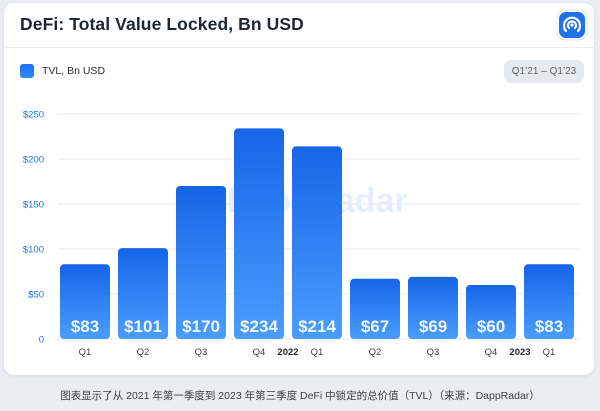 The height and width of the screenshot is (411, 600). Describe the element at coordinates (519, 352) in the screenshot. I see `x-year-label: 2023` at that location.